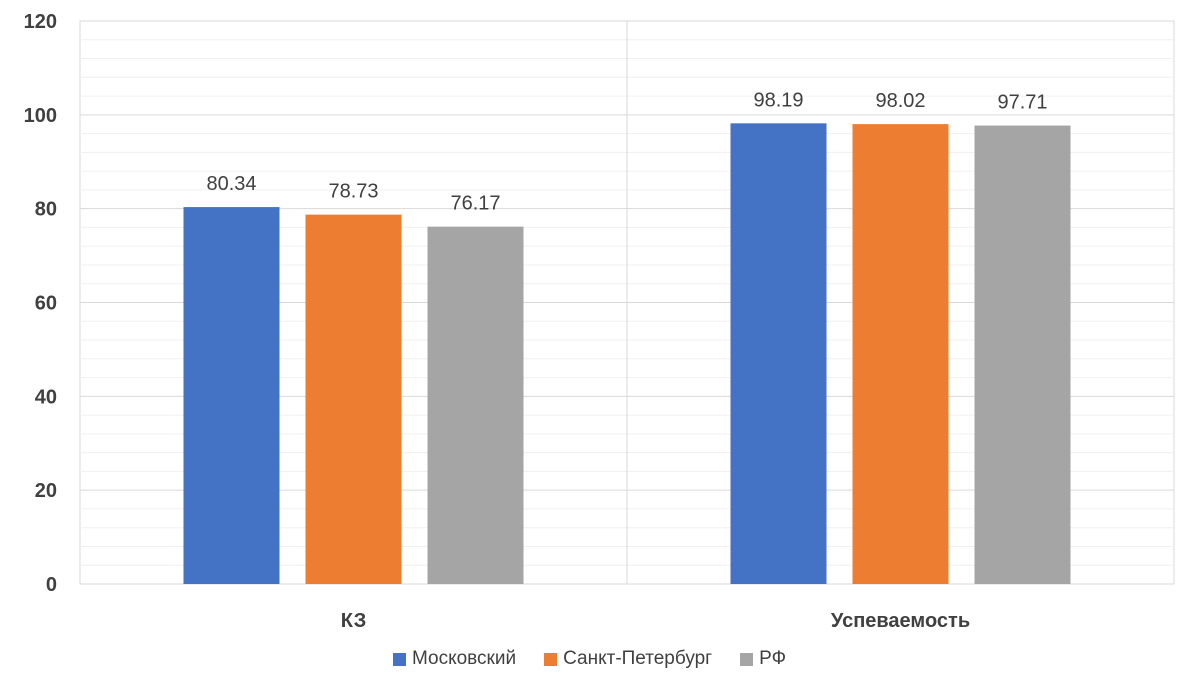  Describe the element at coordinates (353, 621) in the screenshot. I see `x-category-label: КЗ` at that location.